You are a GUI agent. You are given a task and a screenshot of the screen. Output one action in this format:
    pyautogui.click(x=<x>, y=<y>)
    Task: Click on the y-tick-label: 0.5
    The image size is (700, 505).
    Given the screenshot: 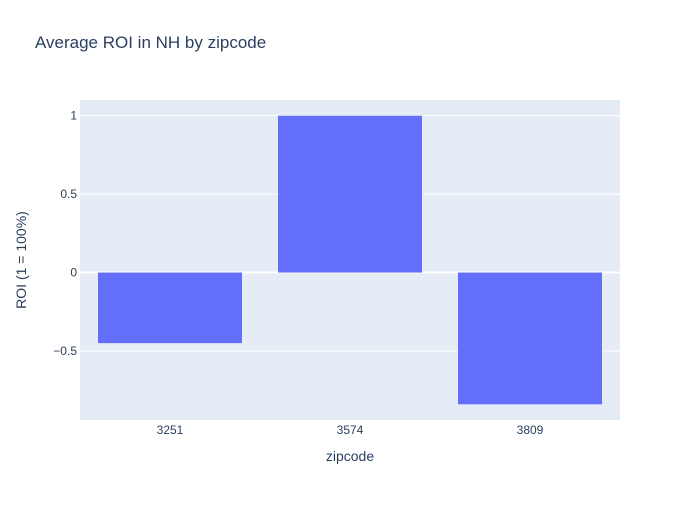 What is the action you would take?
    pyautogui.click(x=68, y=194)
    